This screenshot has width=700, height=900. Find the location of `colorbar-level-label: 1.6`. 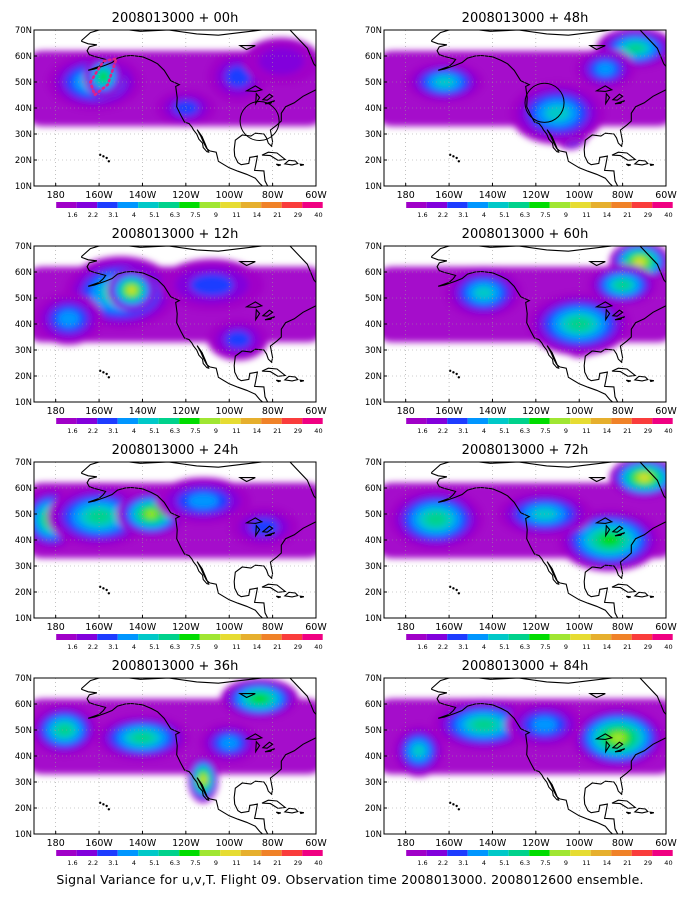

colorbar-level-label: 1.6 is located at coordinates (72, 863).